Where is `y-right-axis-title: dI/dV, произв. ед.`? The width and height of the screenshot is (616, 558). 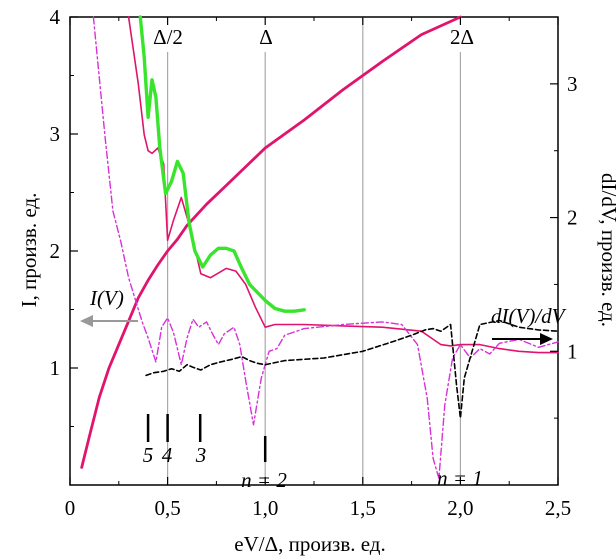 y-right-axis-title: dI/dV, произв. ед. is located at coordinates (606, 250).